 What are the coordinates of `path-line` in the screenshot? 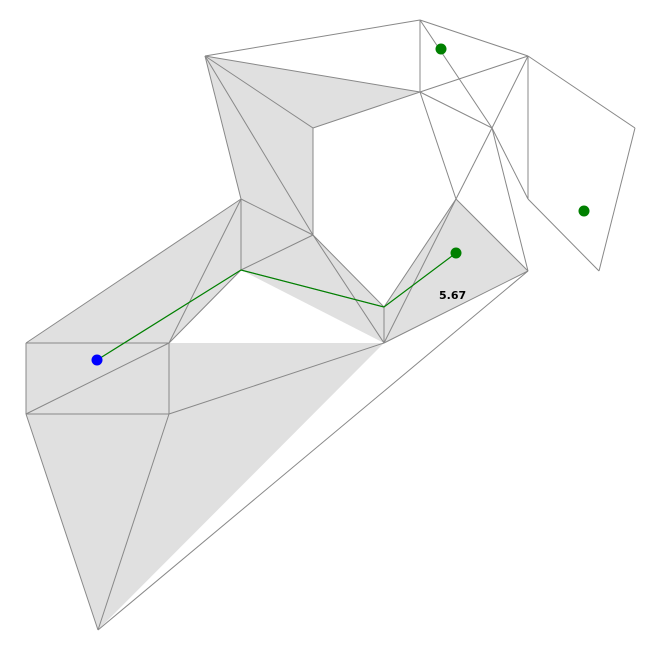 It's located at (276, 306).